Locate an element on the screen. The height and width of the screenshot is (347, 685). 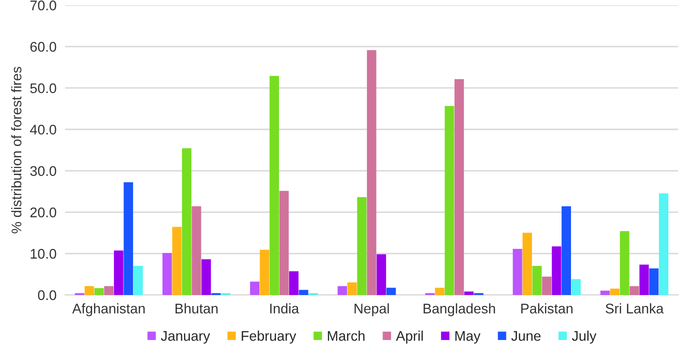
legend-label: July is located at coordinates (584, 337).